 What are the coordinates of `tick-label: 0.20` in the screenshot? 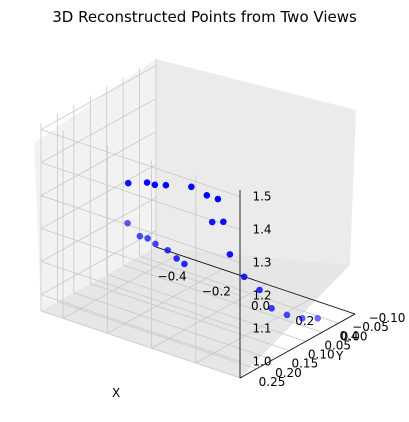 It's located at (288, 373).